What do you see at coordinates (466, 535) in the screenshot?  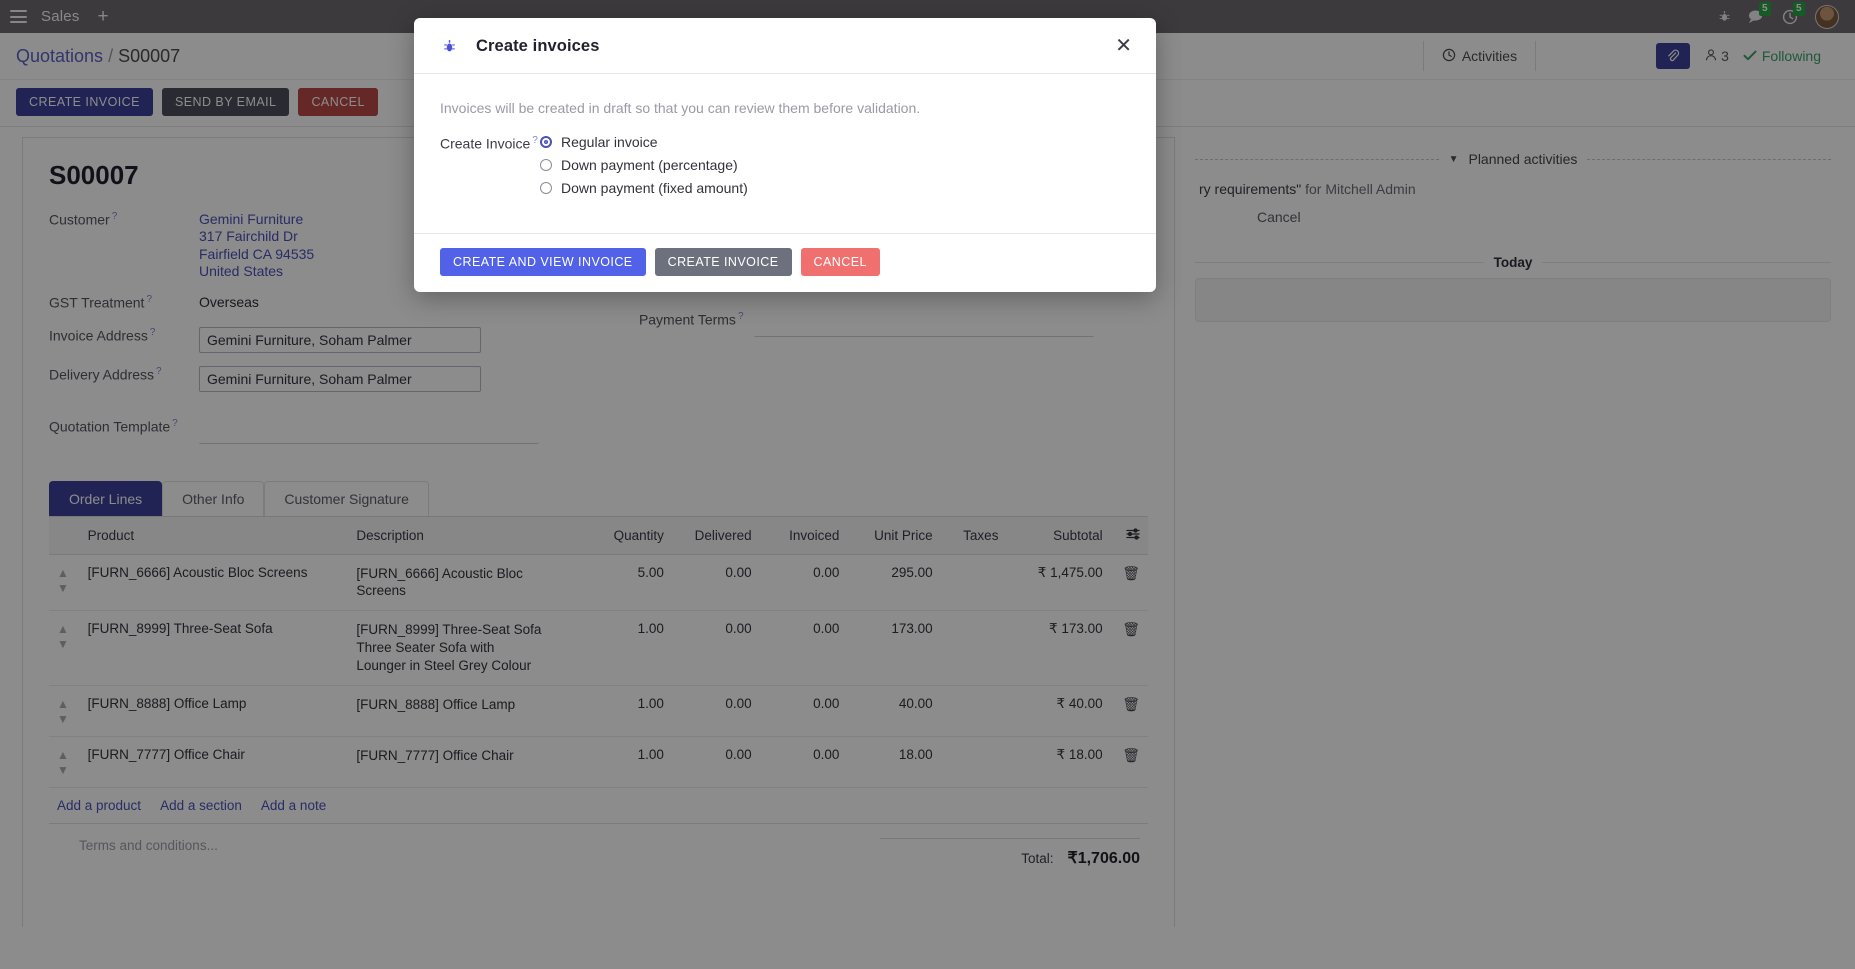 I see `header-description: Description` at bounding box center [466, 535].